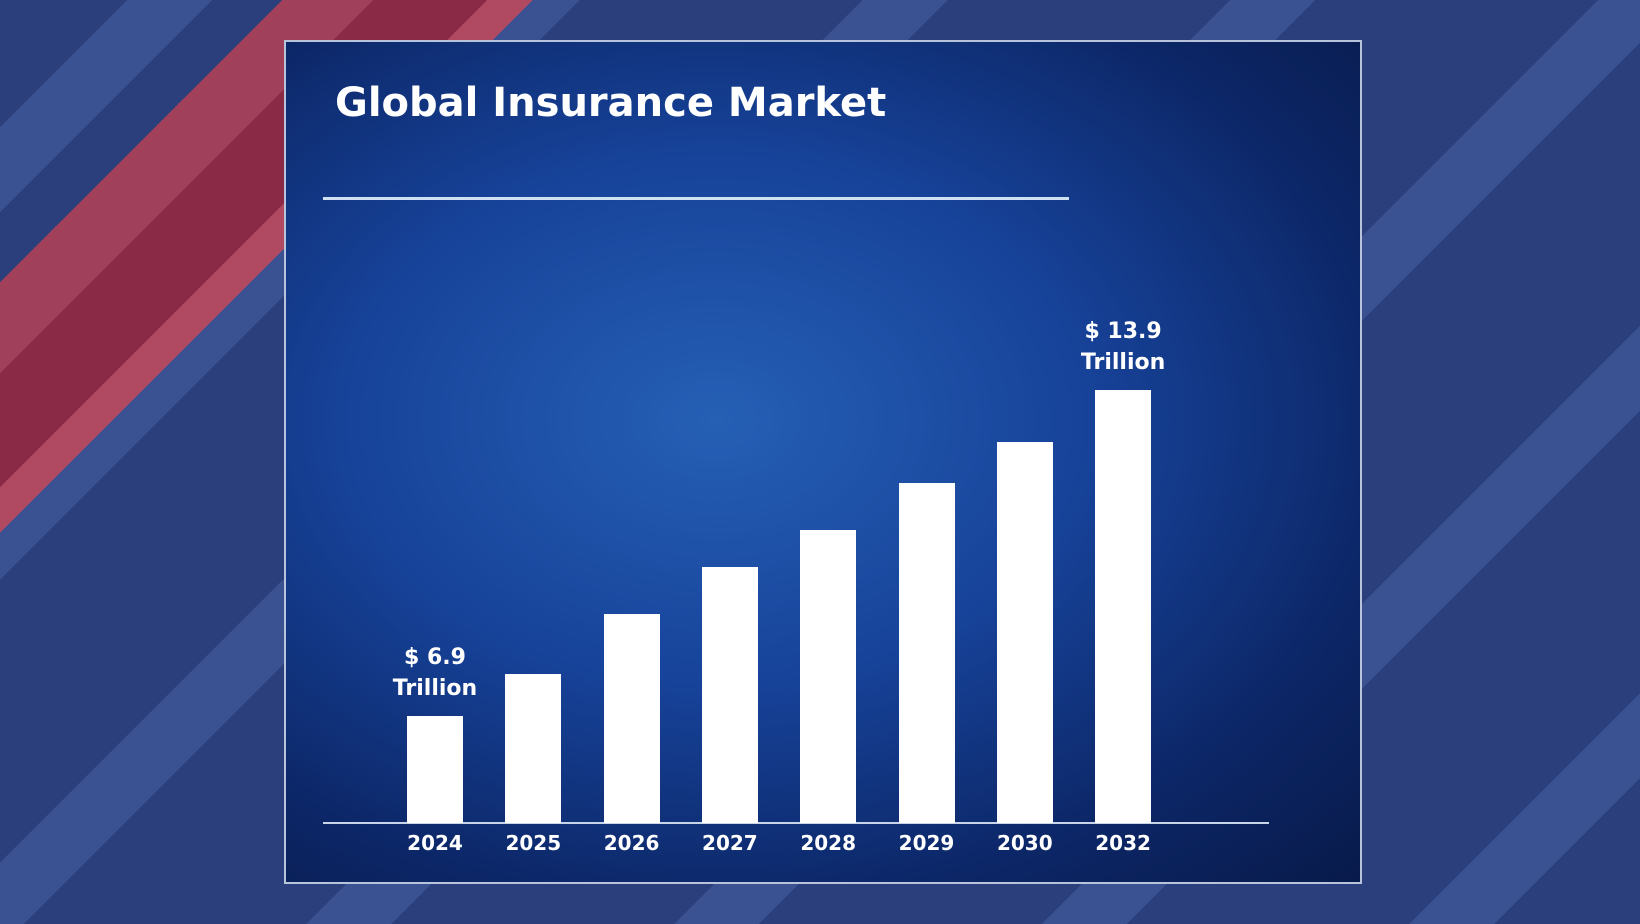  Describe the element at coordinates (730, 843) in the screenshot. I see `x-tick-label: 2027` at that location.